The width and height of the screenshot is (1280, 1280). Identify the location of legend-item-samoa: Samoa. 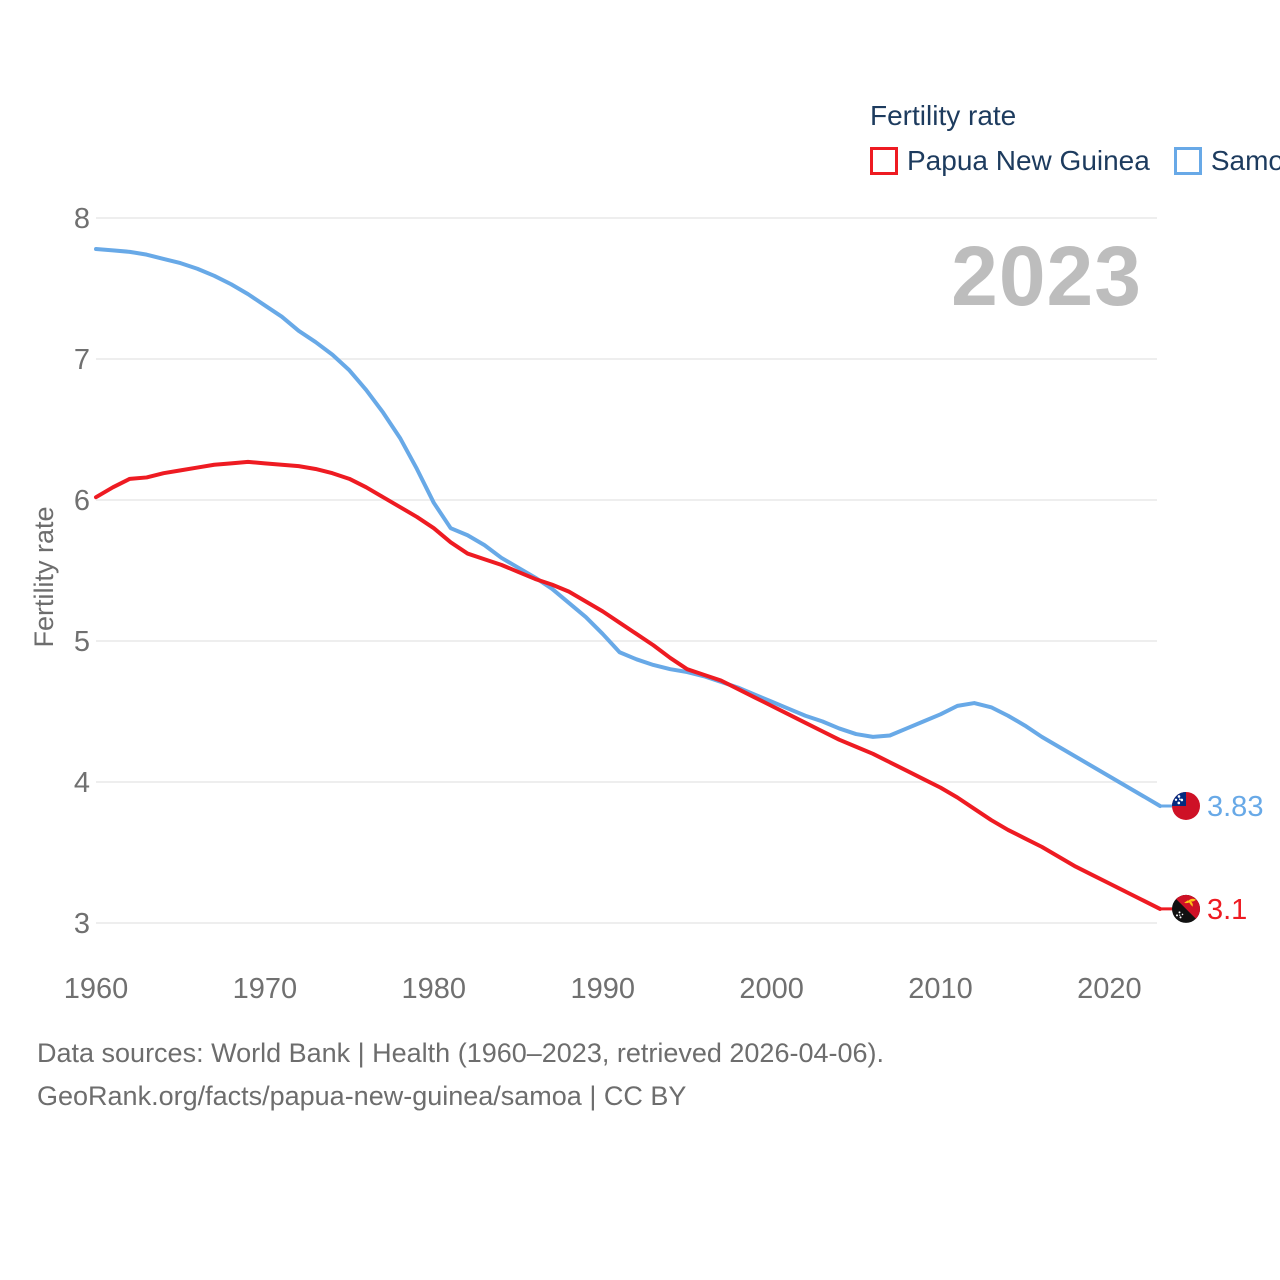
(1226, 161).